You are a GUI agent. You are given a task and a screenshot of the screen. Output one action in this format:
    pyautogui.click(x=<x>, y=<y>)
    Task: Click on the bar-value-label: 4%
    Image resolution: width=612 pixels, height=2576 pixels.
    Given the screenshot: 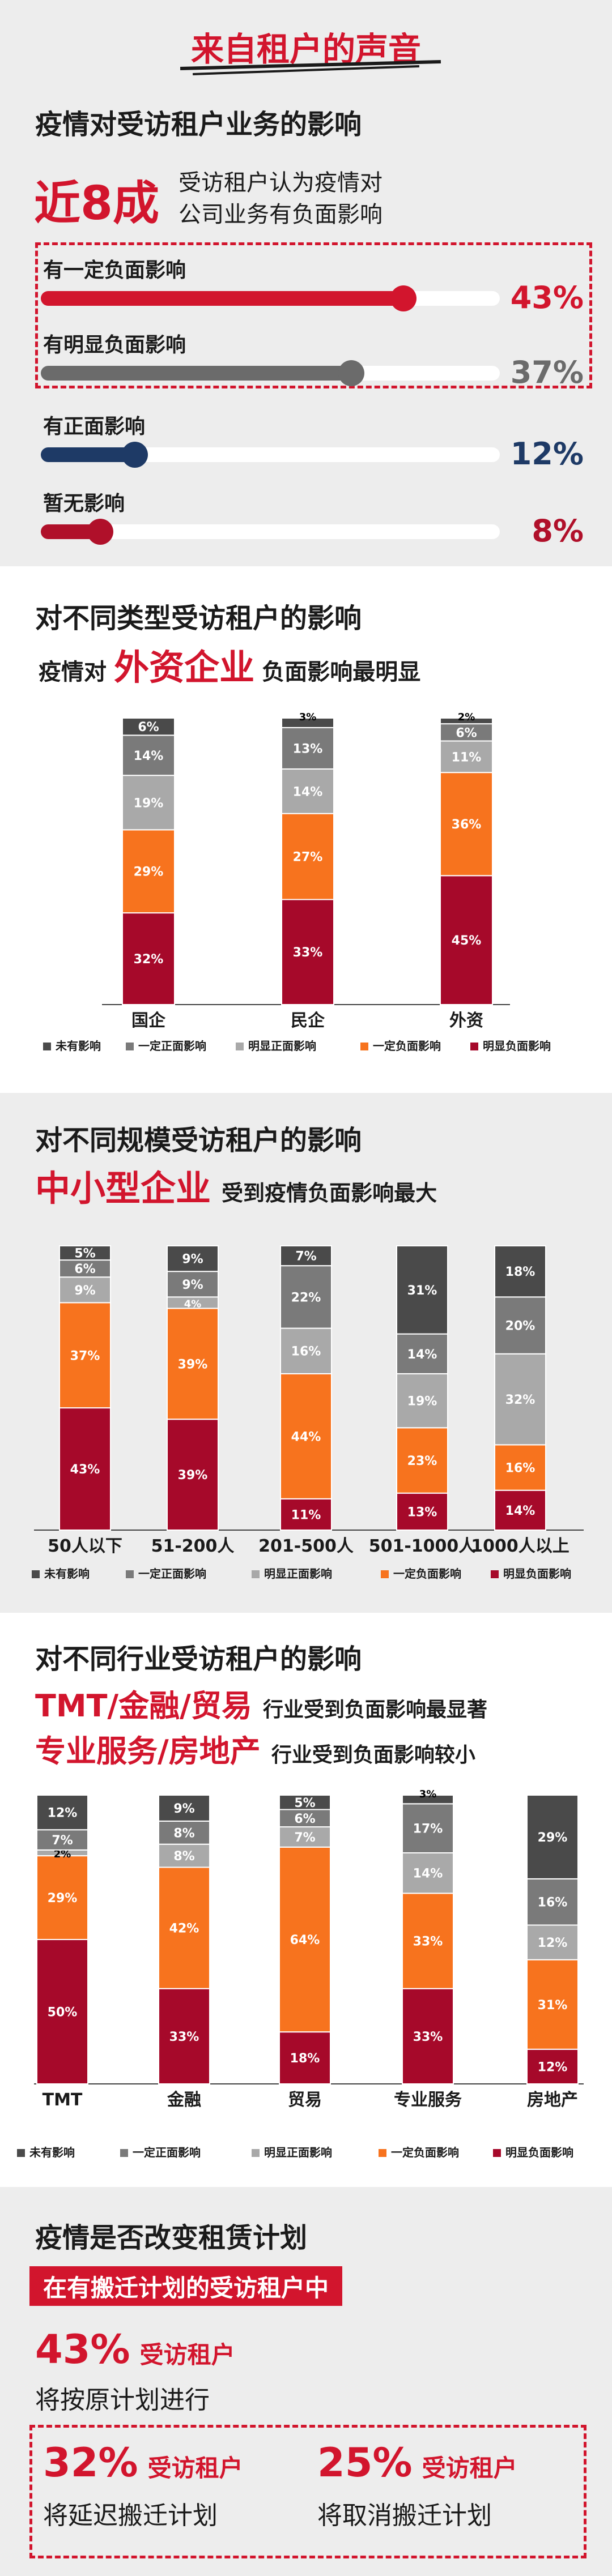 What is the action you would take?
    pyautogui.click(x=193, y=1304)
    